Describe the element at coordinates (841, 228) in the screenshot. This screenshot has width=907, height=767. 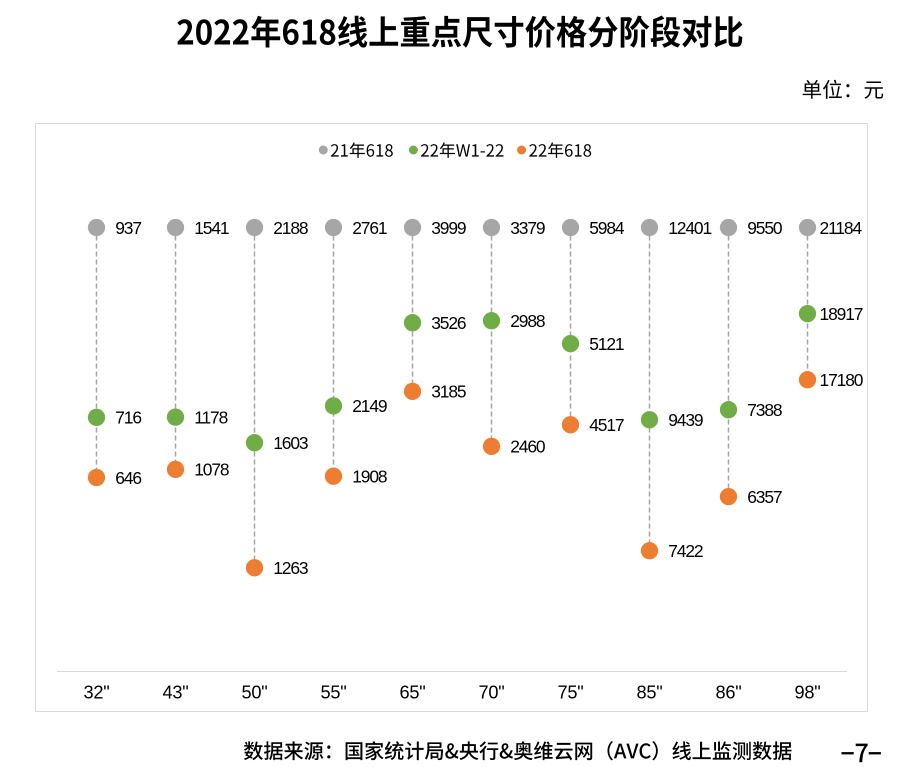
I see `svg-text: 21184` at that location.